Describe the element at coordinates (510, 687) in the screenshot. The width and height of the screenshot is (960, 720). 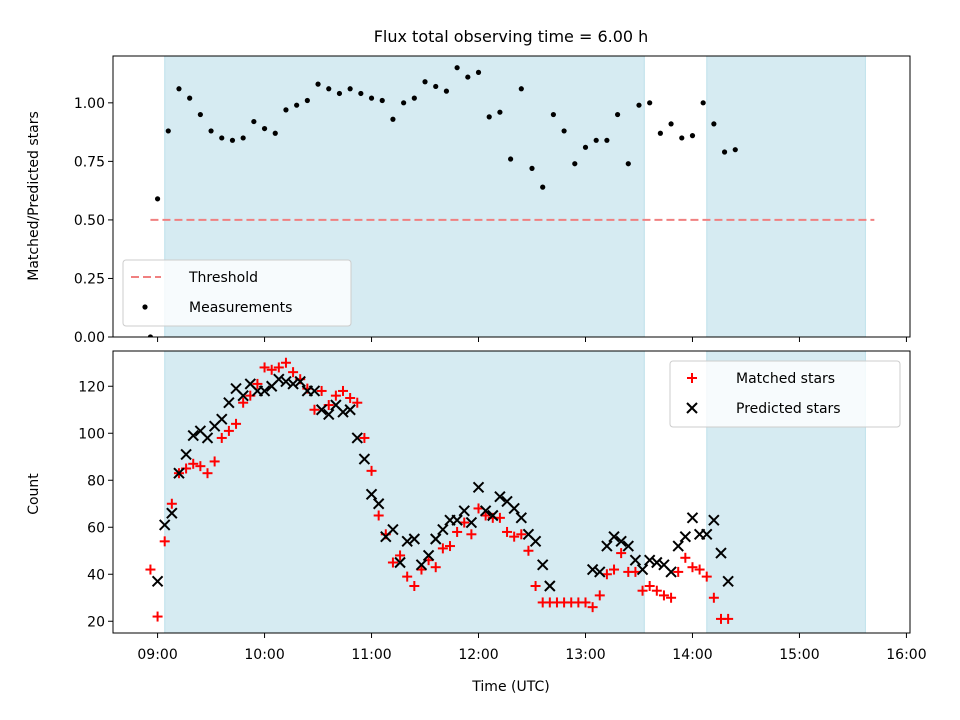
I see `x-axis-label: Time (UTC)` at that location.